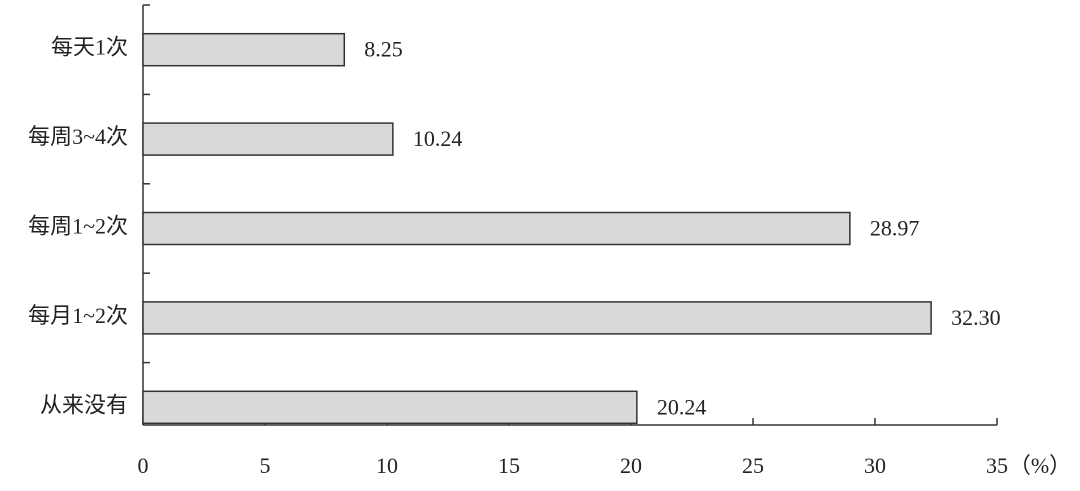 The height and width of the screenshot is (491, 1080). Describe the element at coordinates (438, 138) in the screenshot. I see `value-label: 10.24` at that location.